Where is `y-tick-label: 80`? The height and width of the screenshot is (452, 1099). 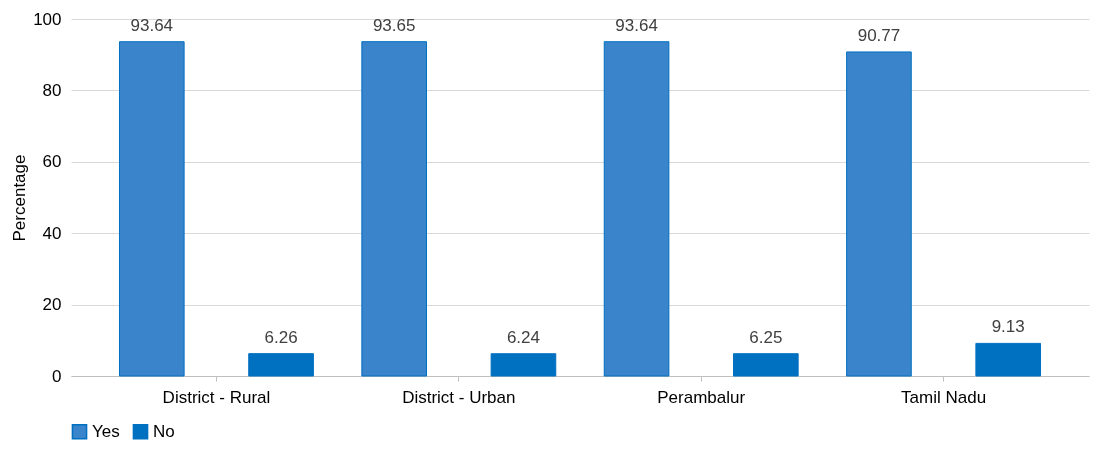 y-tick-label: 80 is located at coordinates (52, 90).